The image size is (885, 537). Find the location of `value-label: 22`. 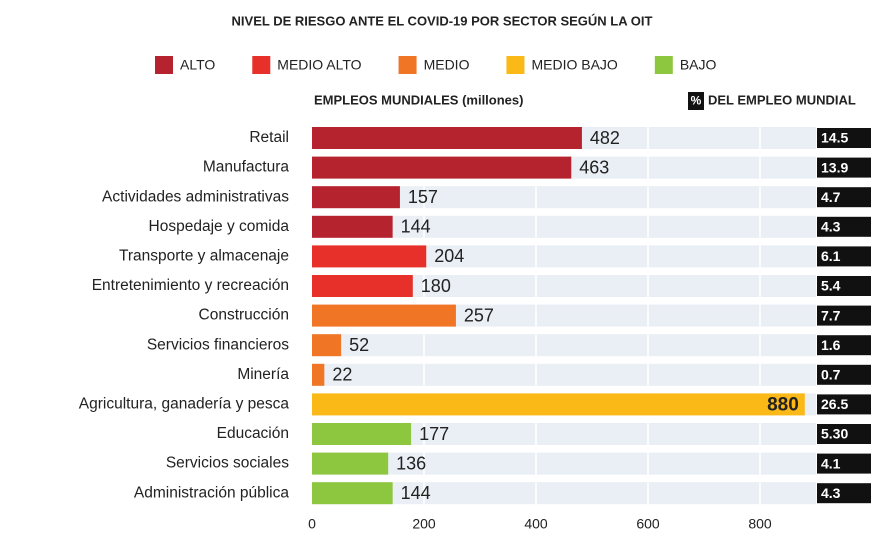

value-label: 22 is located at coordinates (342, 375).